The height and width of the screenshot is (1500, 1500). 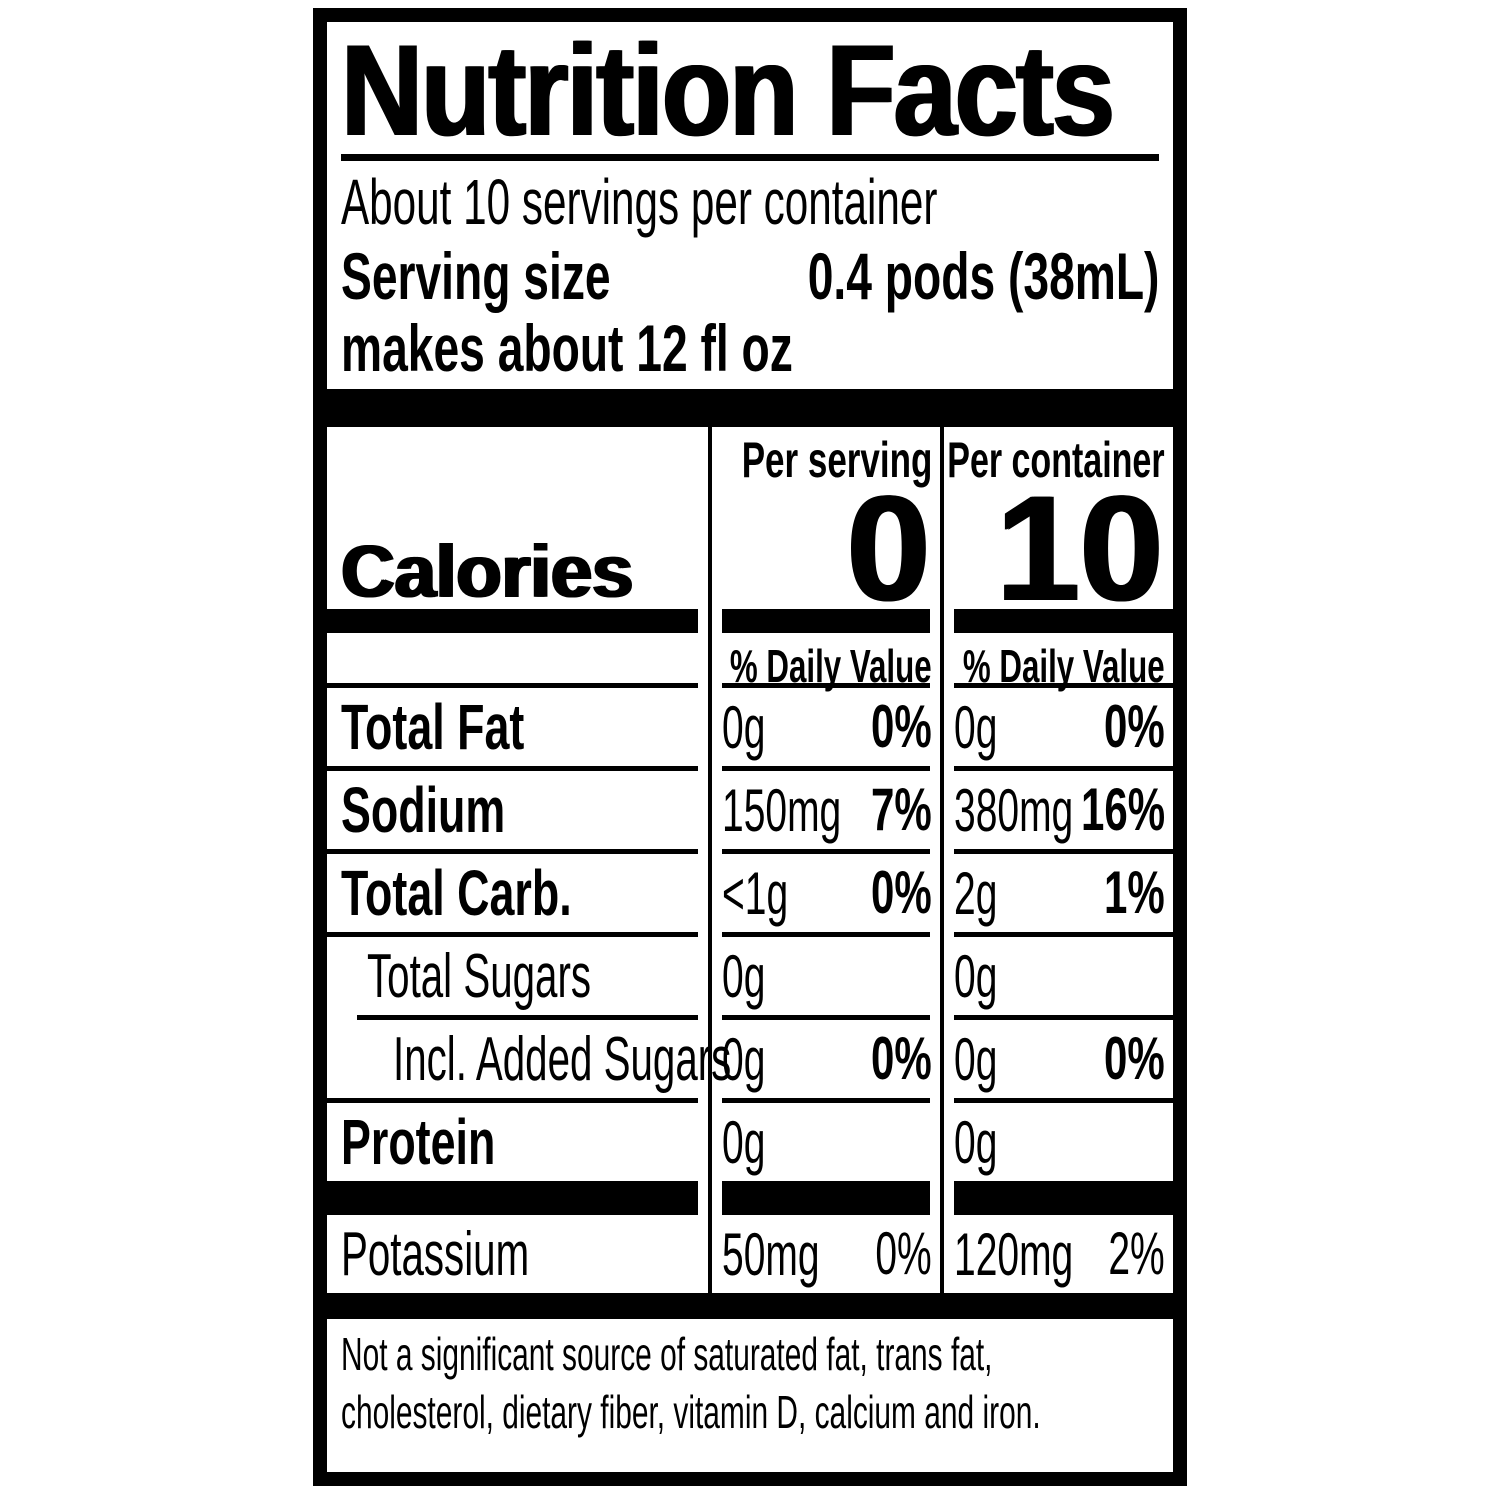 I want to click on calories-underline-bar-row, so click(x=750, y=621).